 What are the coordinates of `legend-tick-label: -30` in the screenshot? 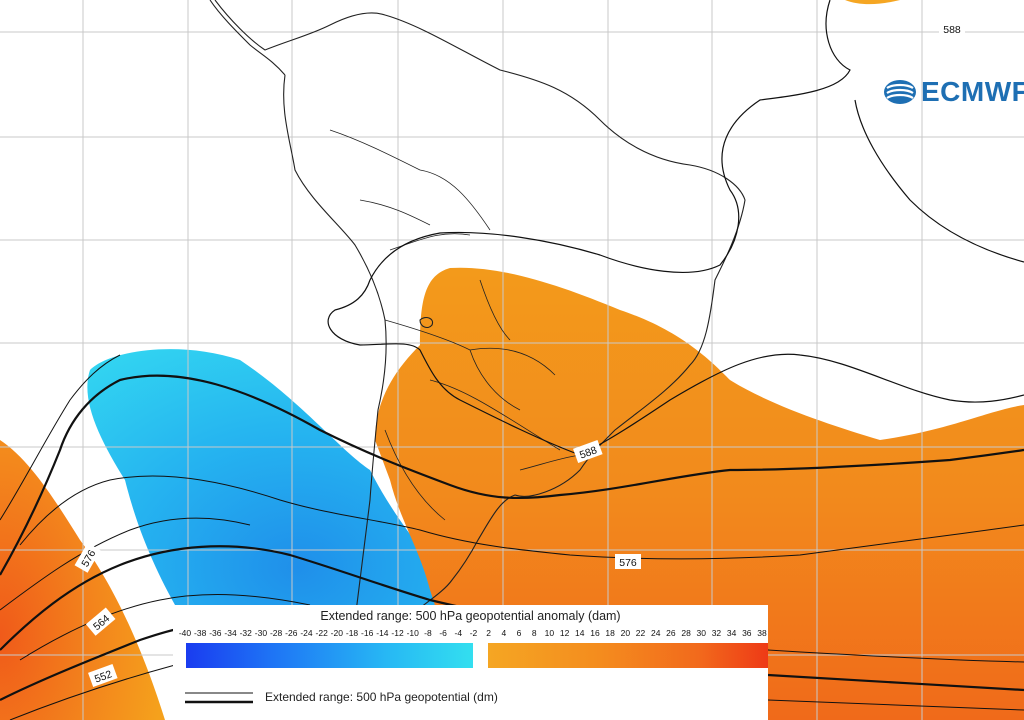 It's located at (261, 633).